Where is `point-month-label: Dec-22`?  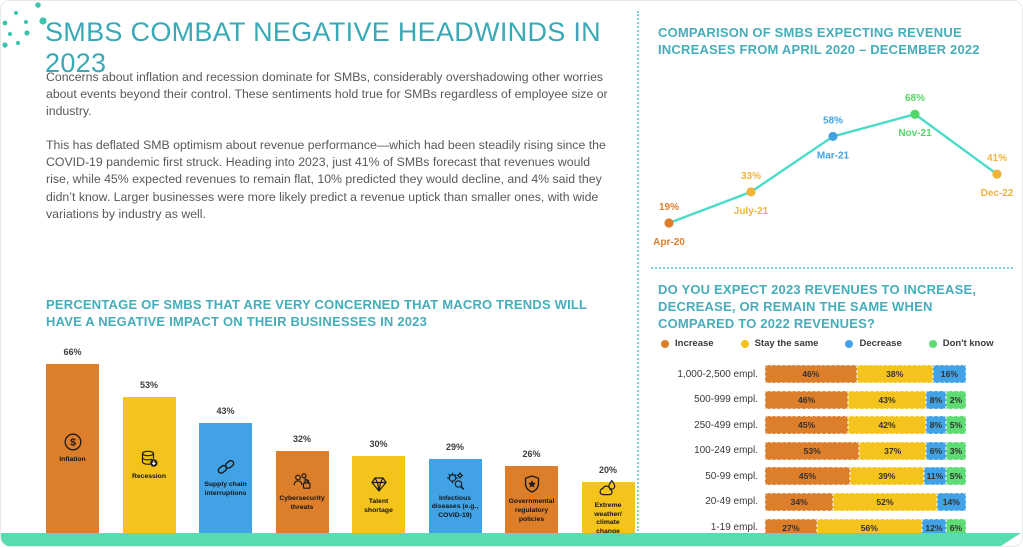 point-month-label: Dec-22 is located at coordinates (997, 193).